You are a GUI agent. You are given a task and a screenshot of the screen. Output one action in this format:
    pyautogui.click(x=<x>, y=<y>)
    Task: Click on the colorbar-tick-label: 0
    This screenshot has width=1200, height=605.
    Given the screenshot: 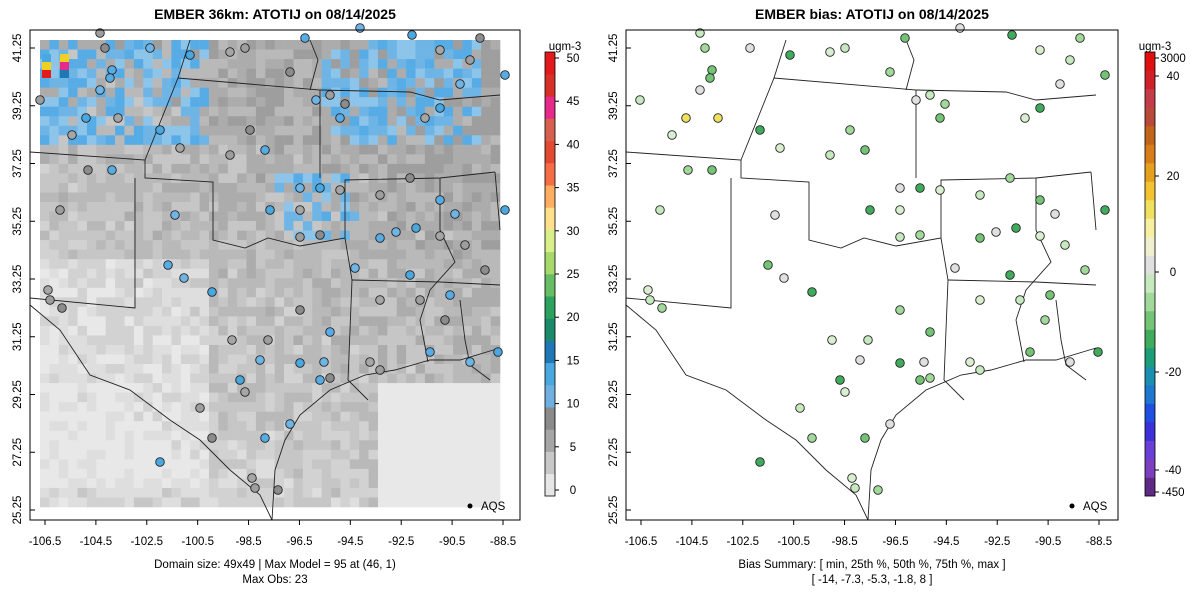 What is the action you would take?
    pyautogui.click(x=1173, y=273)
    